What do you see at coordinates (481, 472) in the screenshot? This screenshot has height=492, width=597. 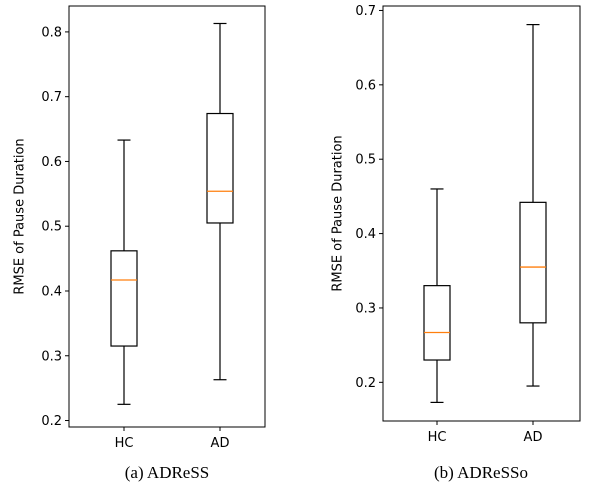 I see `subfigure-caption: (b) ADReSSo` at bounding box center [481, 472].